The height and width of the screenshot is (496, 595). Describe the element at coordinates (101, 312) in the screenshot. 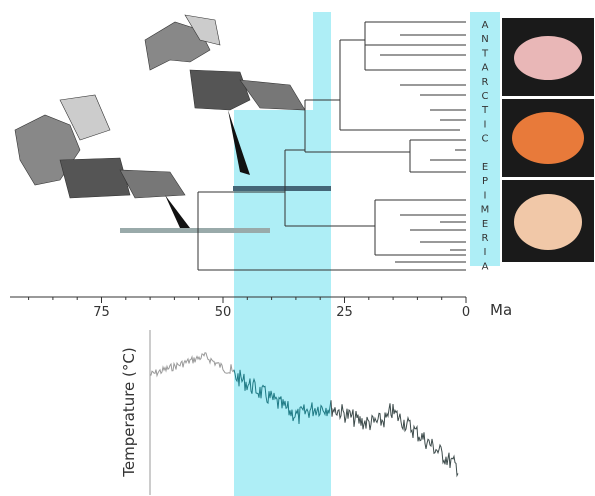

I see `tick-label: 75` at that location.